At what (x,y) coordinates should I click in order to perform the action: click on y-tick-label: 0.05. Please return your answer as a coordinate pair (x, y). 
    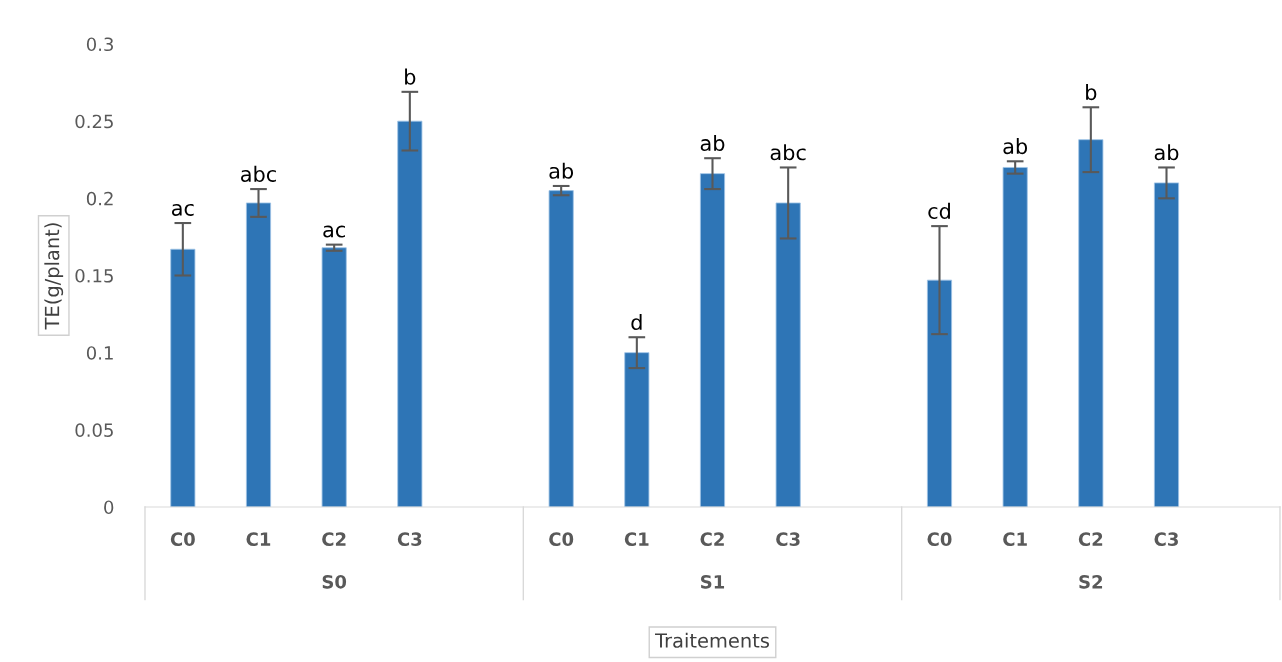
    Looking at the image, I should click on (94, 430).